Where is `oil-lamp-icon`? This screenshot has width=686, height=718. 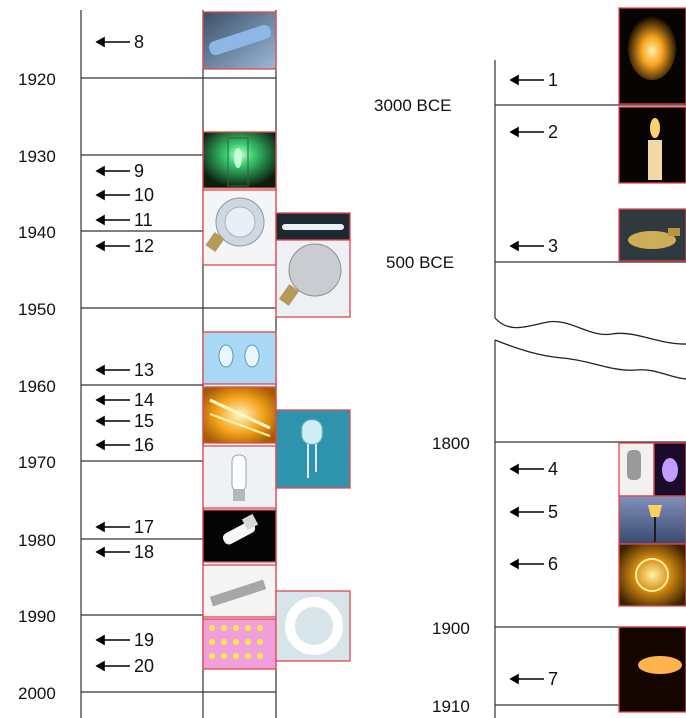
oil-lamp-icon is located at coordinates (652, 240).